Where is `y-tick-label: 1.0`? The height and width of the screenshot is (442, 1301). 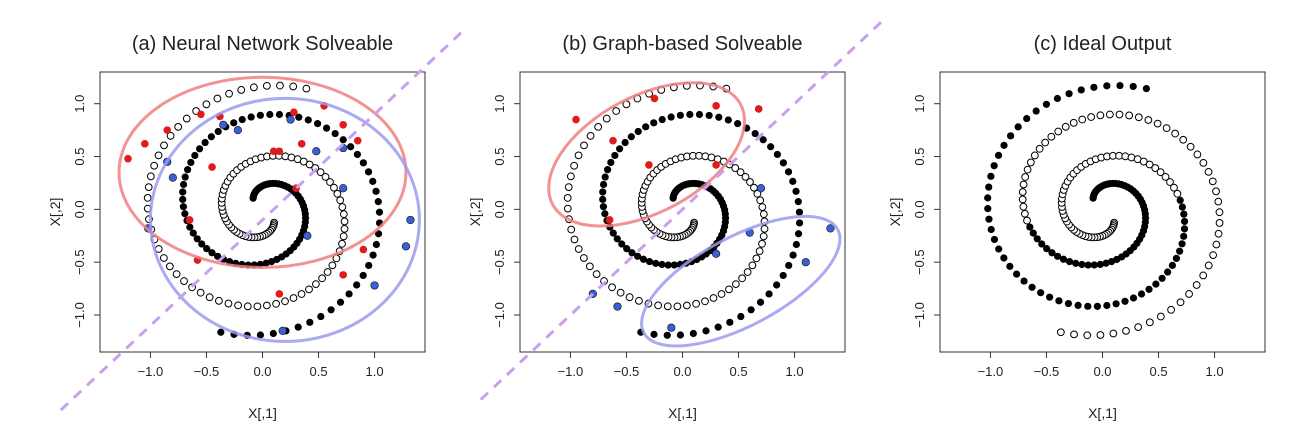 y-tick-label: 1.0 is located at coordinates (499, 104).